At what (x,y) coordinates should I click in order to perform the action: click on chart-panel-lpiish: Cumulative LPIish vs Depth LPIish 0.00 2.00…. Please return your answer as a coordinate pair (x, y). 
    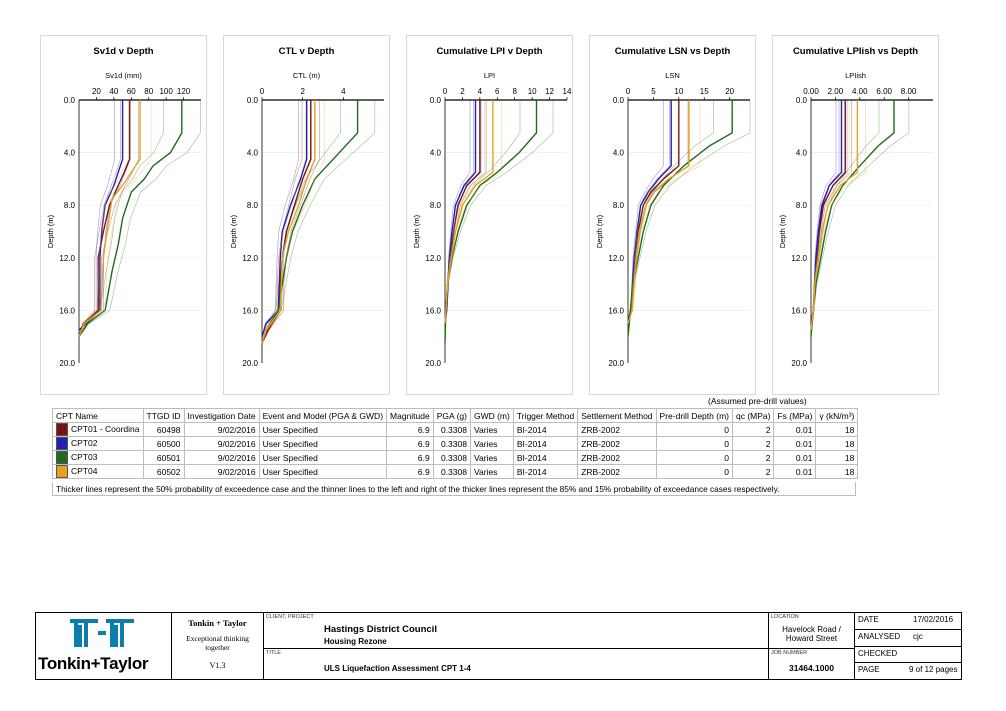
    Looking at the image, I should click on (855, 215).